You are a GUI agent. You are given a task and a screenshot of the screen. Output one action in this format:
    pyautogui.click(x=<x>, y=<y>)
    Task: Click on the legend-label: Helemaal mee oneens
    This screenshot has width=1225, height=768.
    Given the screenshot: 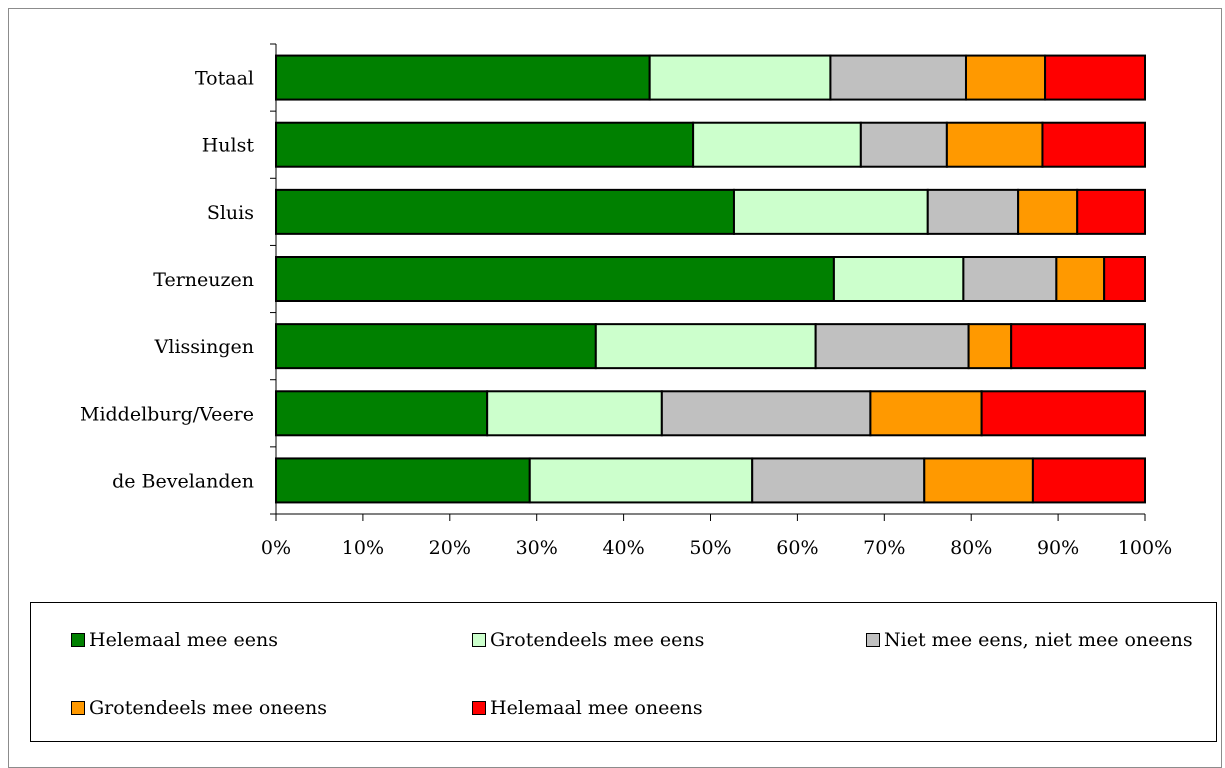 What is the action you would take?
    pyautogui.click(x=596, y=708)
    